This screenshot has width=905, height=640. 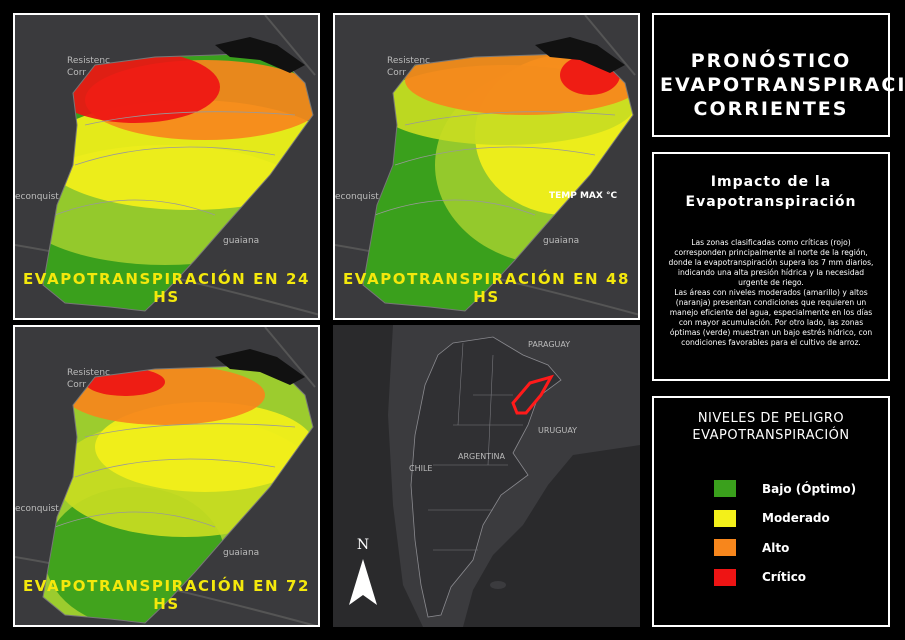 I want to click on panel-caption: EVAPOTRANSPIRACIÓN EN 48 HS, so click(x=486, y=288).